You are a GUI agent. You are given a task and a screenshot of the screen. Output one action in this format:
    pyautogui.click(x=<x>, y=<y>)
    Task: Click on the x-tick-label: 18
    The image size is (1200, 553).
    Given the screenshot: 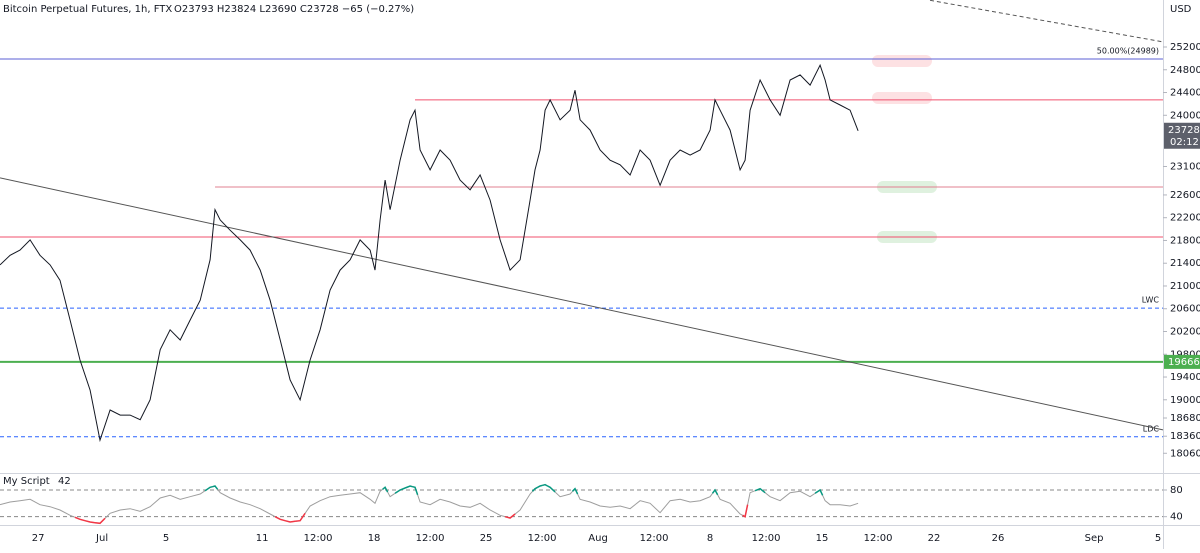 What is the action you would take?
    pyautogui.click(x=374, y=538)
    